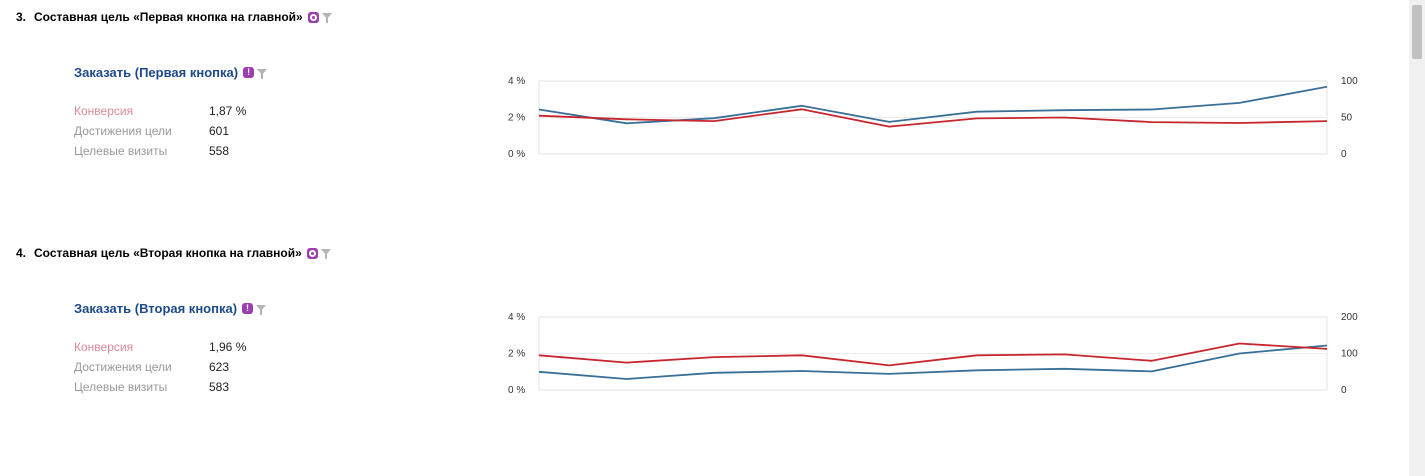  I want to click on metric-value: 601, so click(219, 131).